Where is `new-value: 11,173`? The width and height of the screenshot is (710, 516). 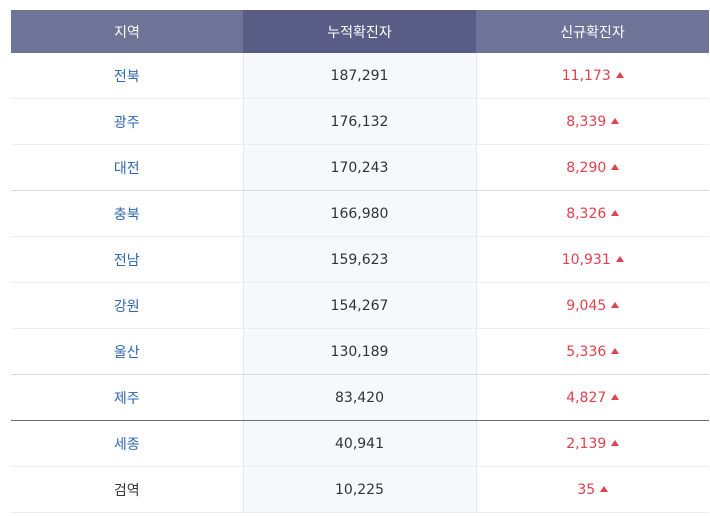
new-value: 11,173 is located at coordinates (586, 75).